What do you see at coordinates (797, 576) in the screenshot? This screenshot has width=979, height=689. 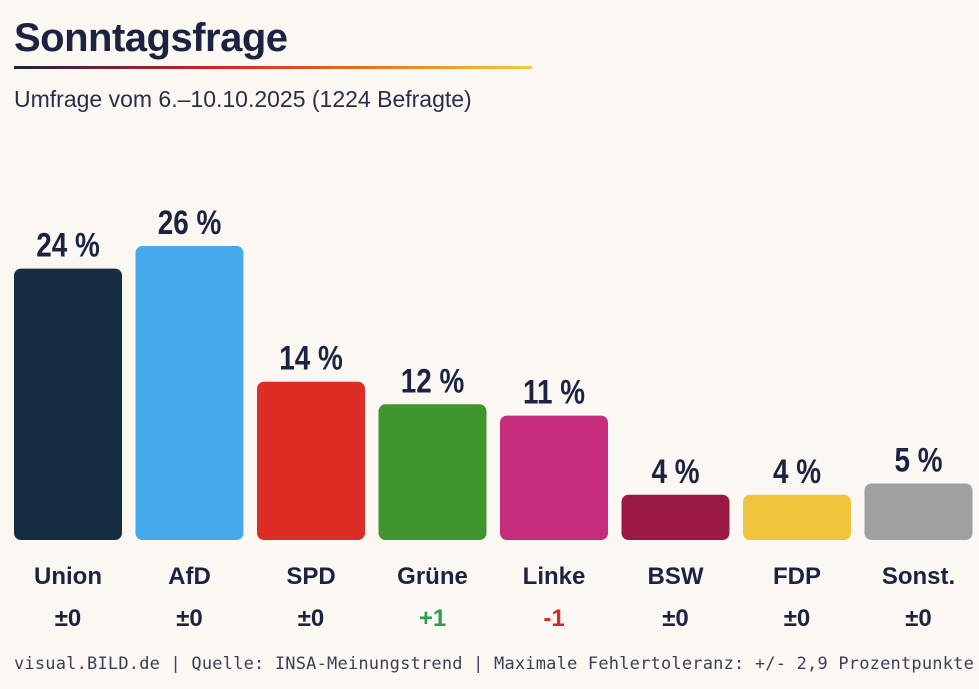 I see `category-label: FDP` at bounding box center [797, 576].